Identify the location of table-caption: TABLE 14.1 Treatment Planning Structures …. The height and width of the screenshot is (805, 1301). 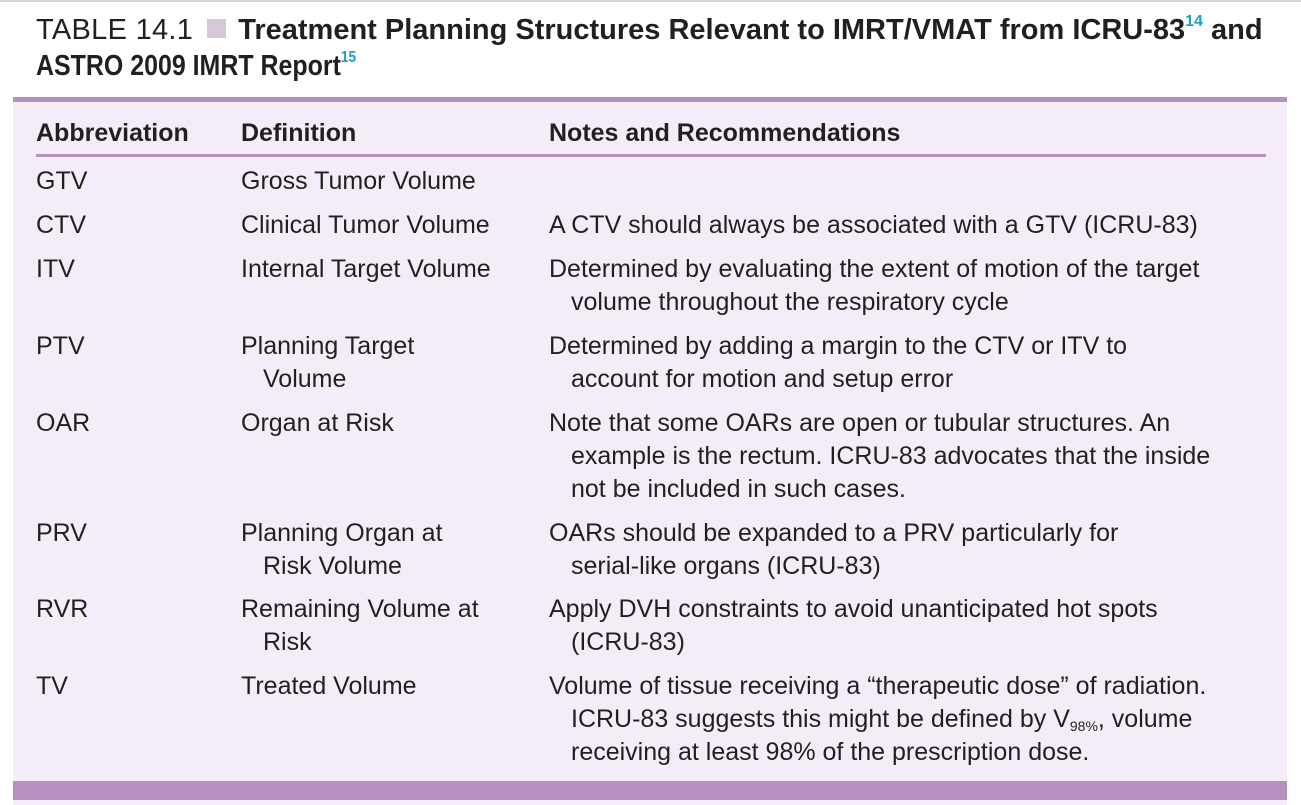
(661, 48).